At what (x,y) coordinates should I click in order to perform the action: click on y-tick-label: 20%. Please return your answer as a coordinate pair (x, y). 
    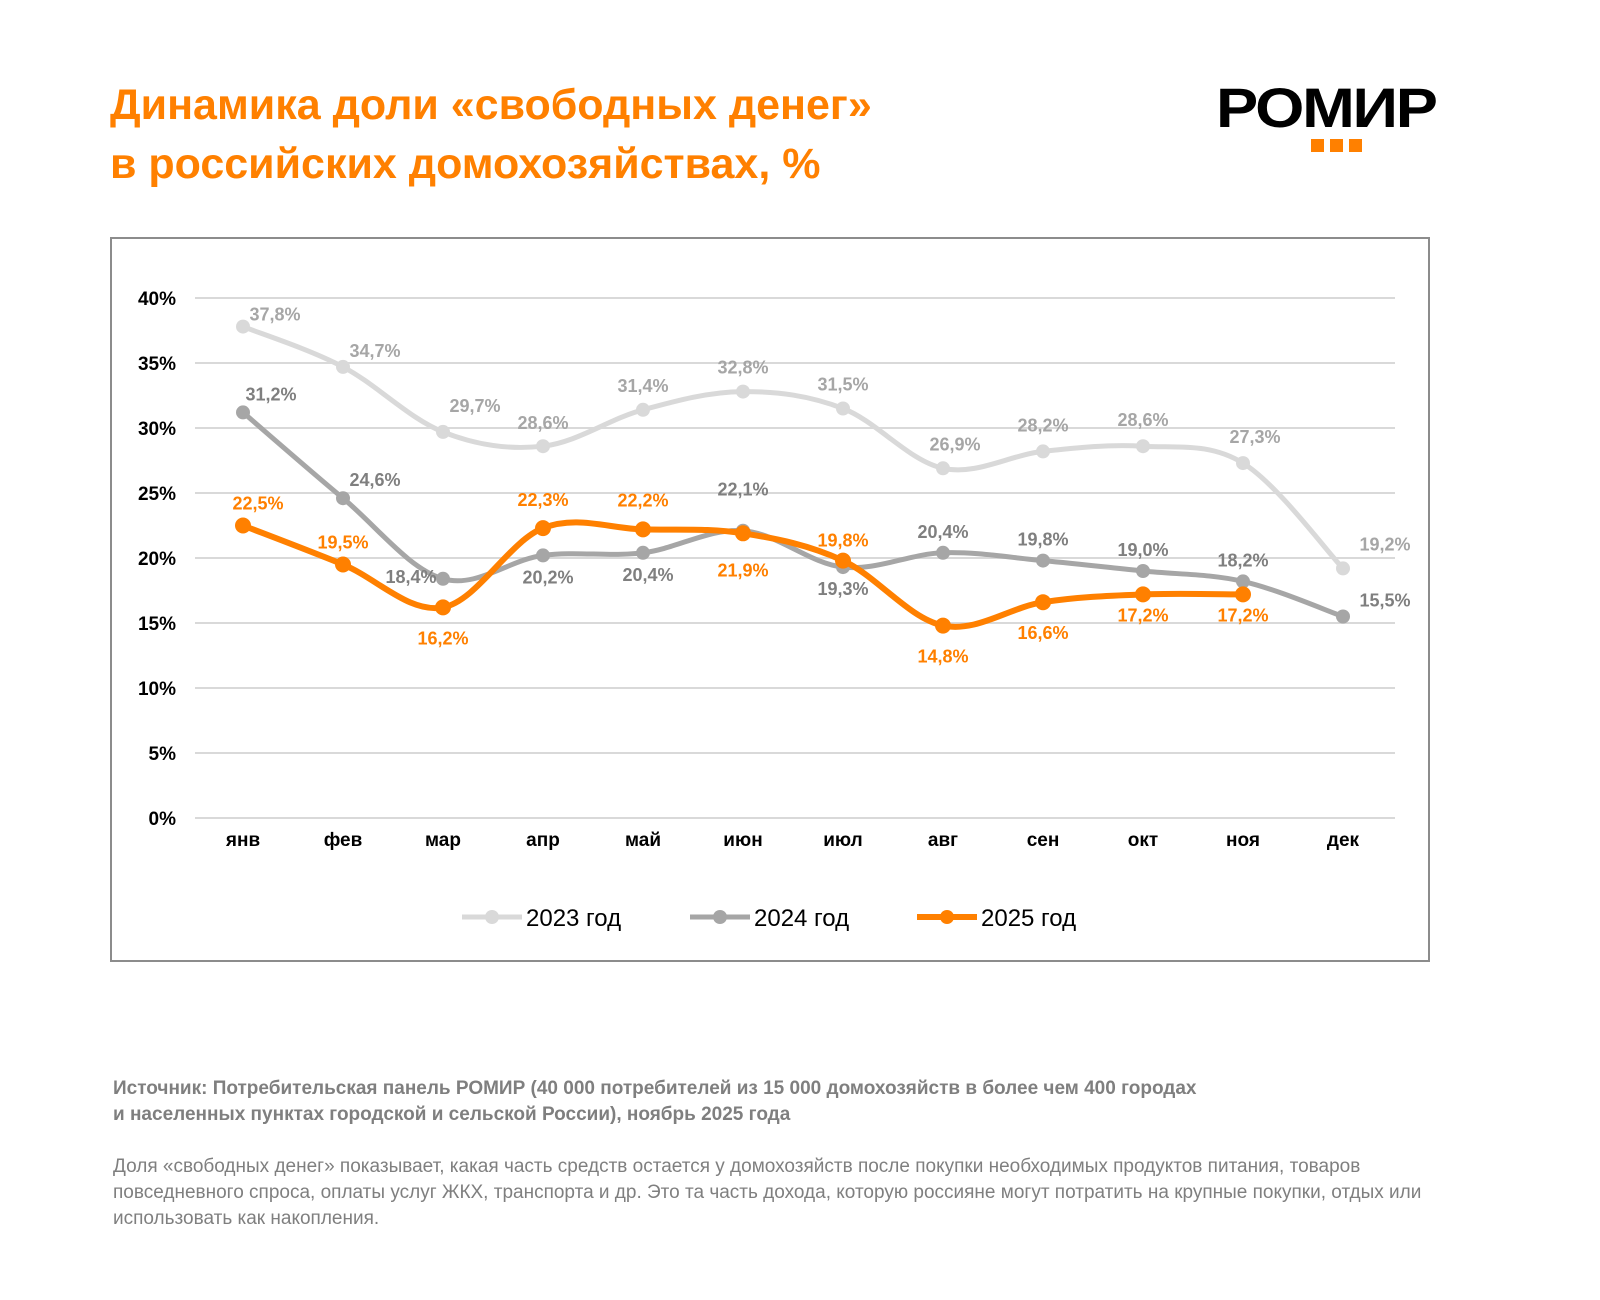
    Looking at the image, I should click on (157, 559).